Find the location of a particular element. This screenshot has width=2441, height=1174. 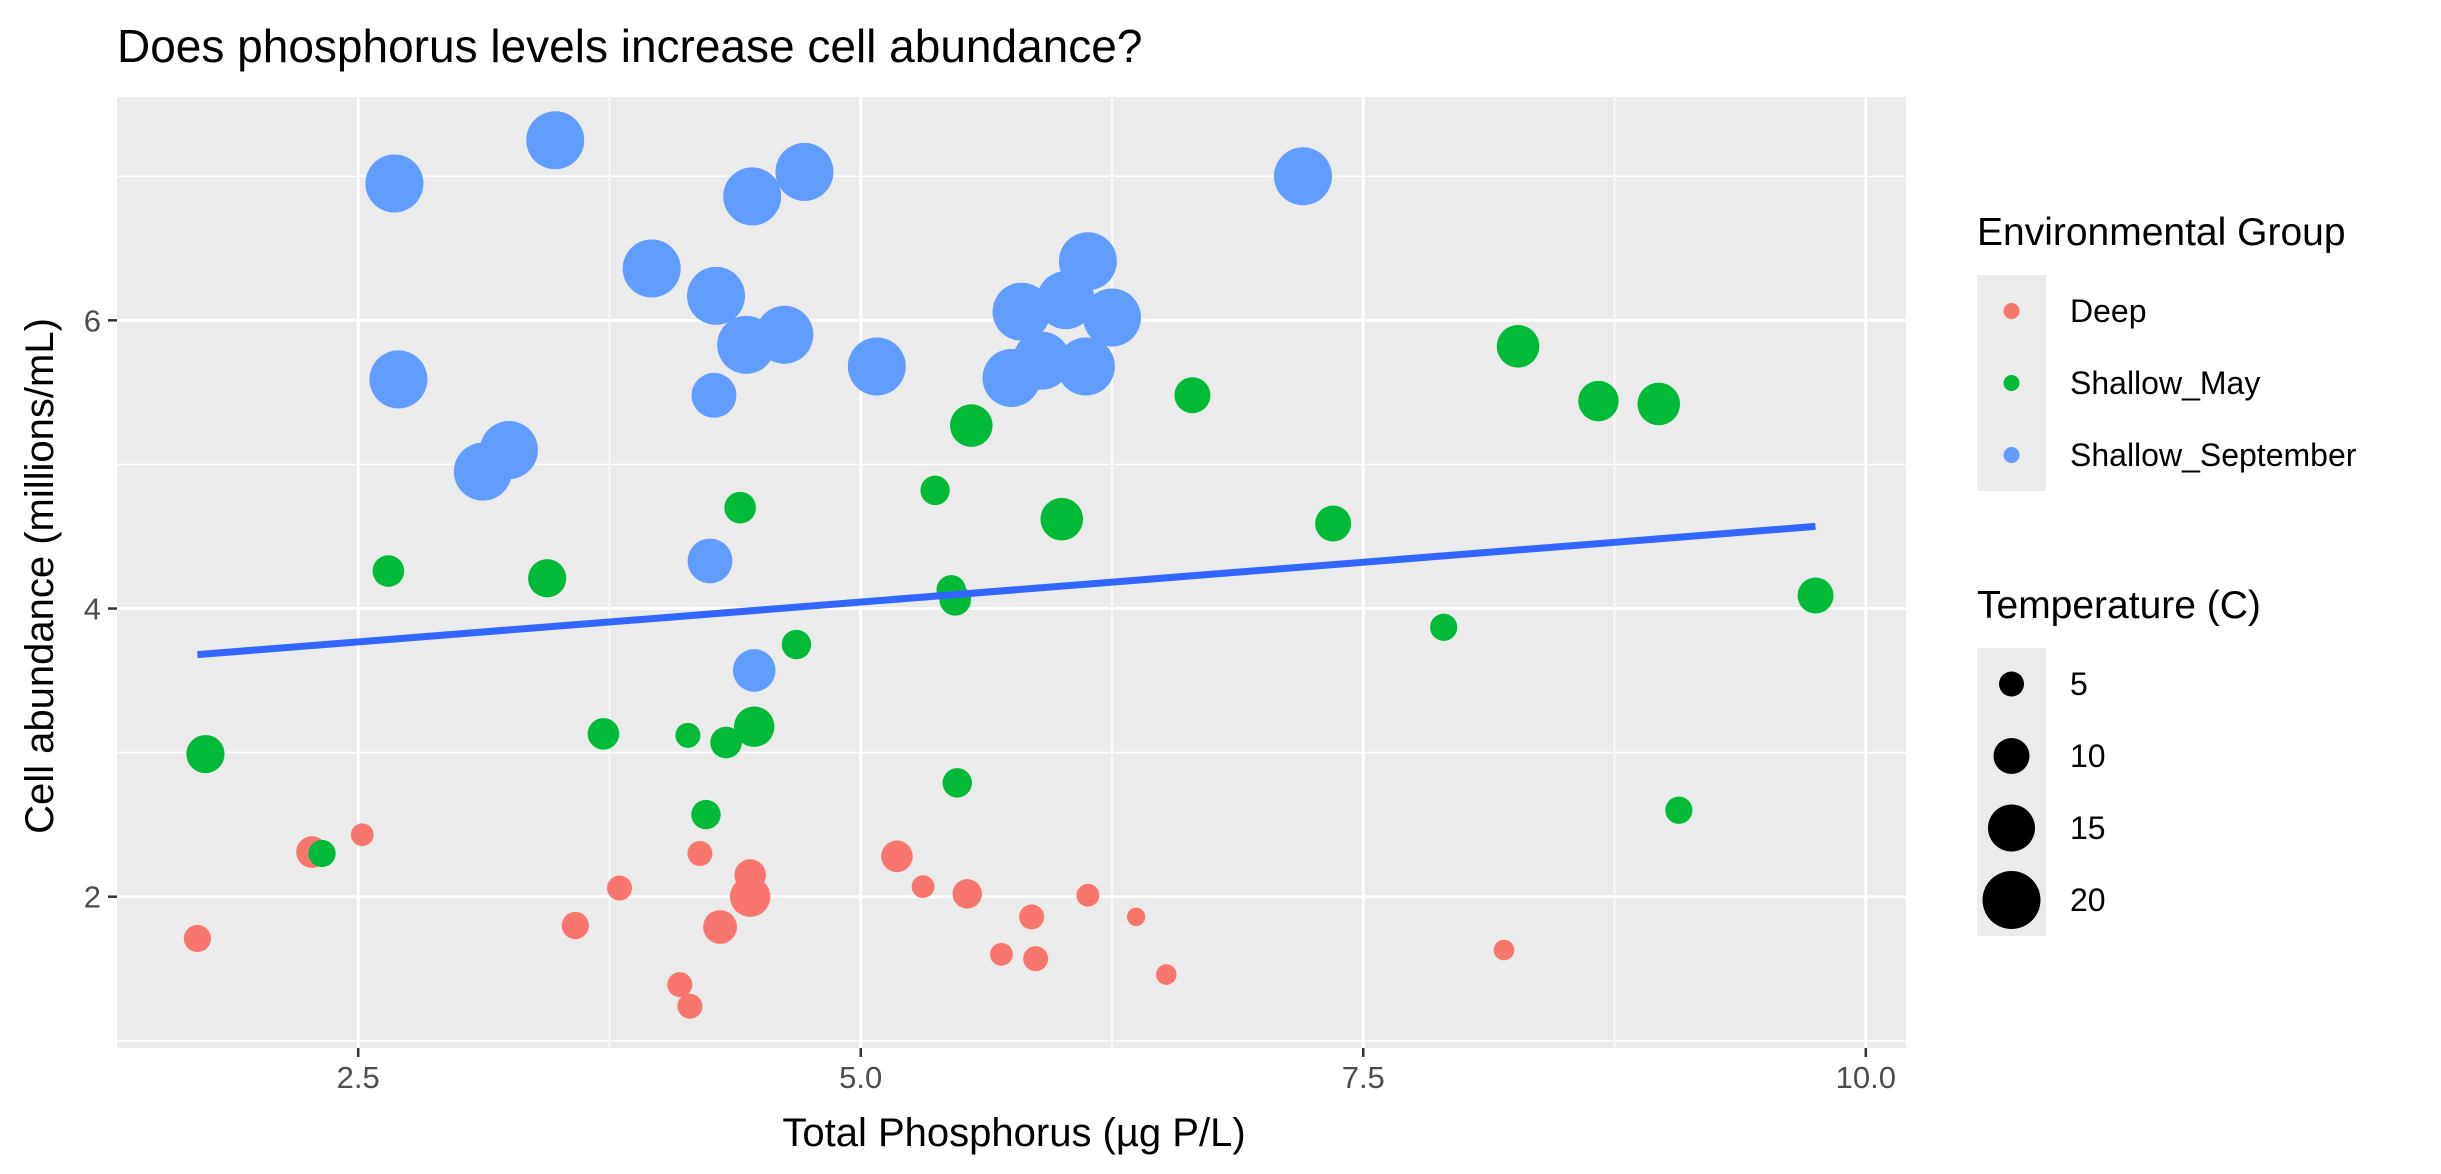

color-legend-title: Environmental Group is located at coordinates (2161, 232).